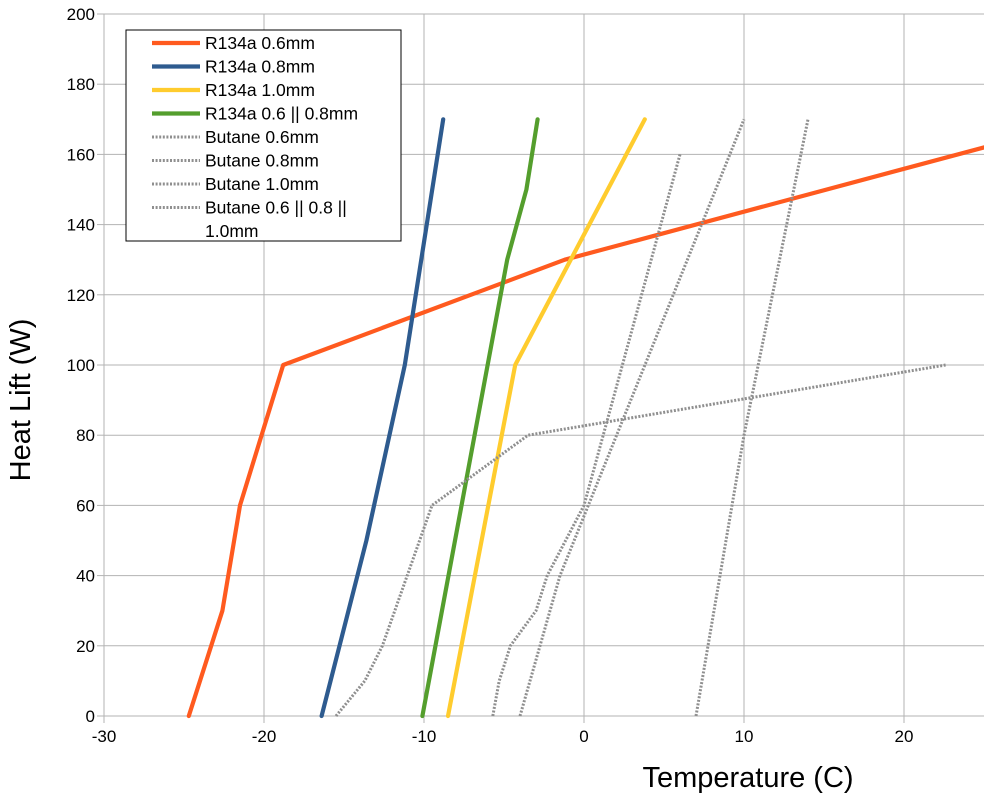  Describe the element at coordinates (81, 84) in the screenshot. I see `y-tick-label: 180` at that location.